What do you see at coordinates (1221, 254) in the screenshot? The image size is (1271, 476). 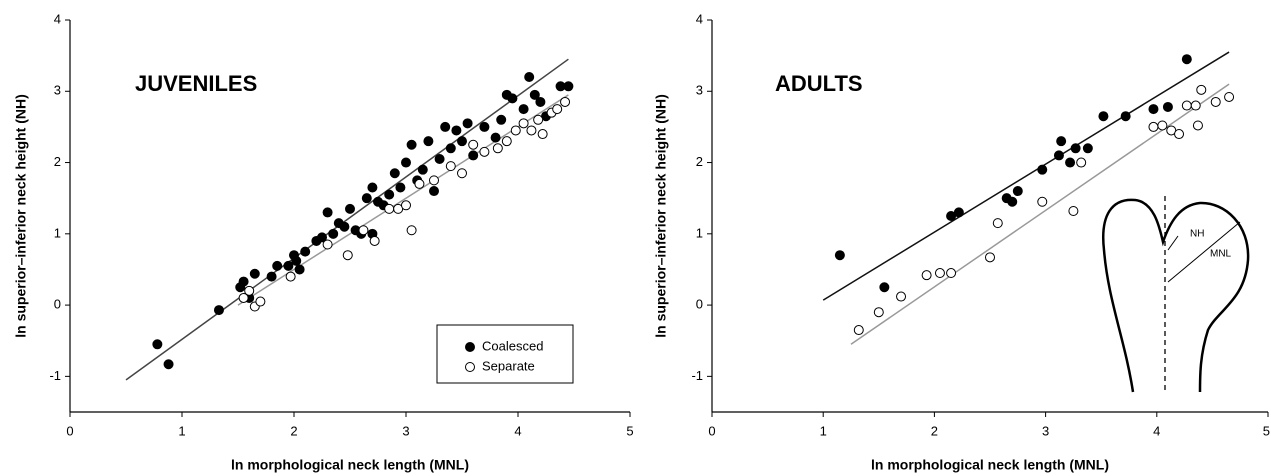 I see `annotation: MNL` at bounding box center [1221, 254].